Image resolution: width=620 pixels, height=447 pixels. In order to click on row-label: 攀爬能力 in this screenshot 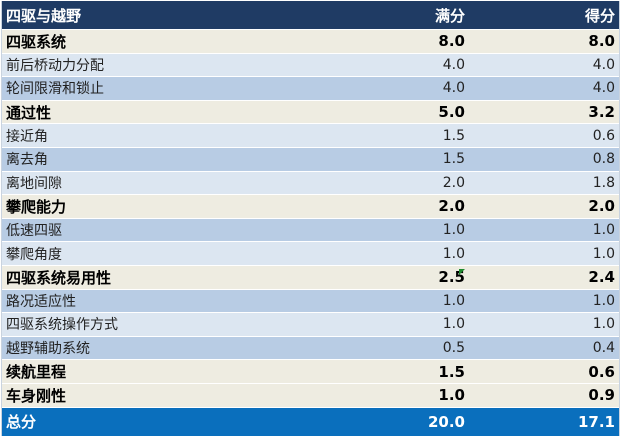, I will do `click(36, 206)`.